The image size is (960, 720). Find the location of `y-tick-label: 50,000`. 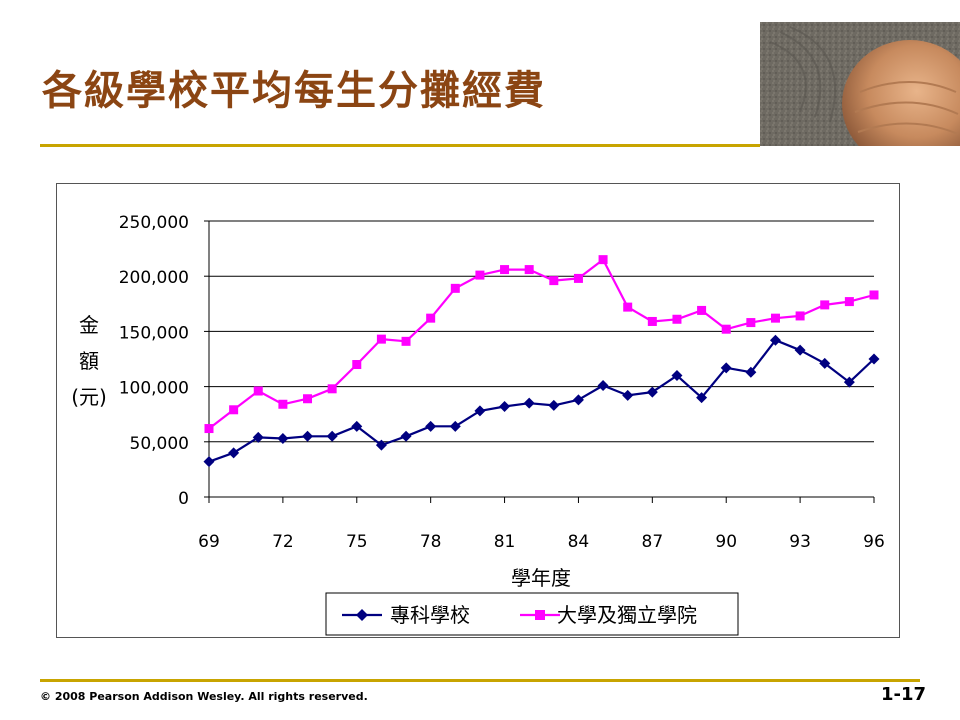

y-tick-label: 50,000 is located at coordinates (159, 444).